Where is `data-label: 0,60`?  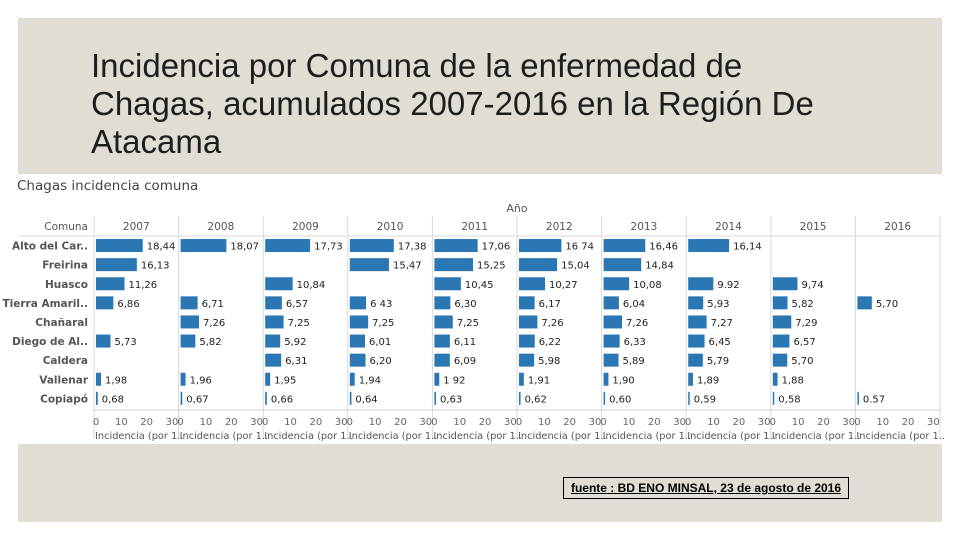 data-label: 0,60 is located at coordinates (620, 399).